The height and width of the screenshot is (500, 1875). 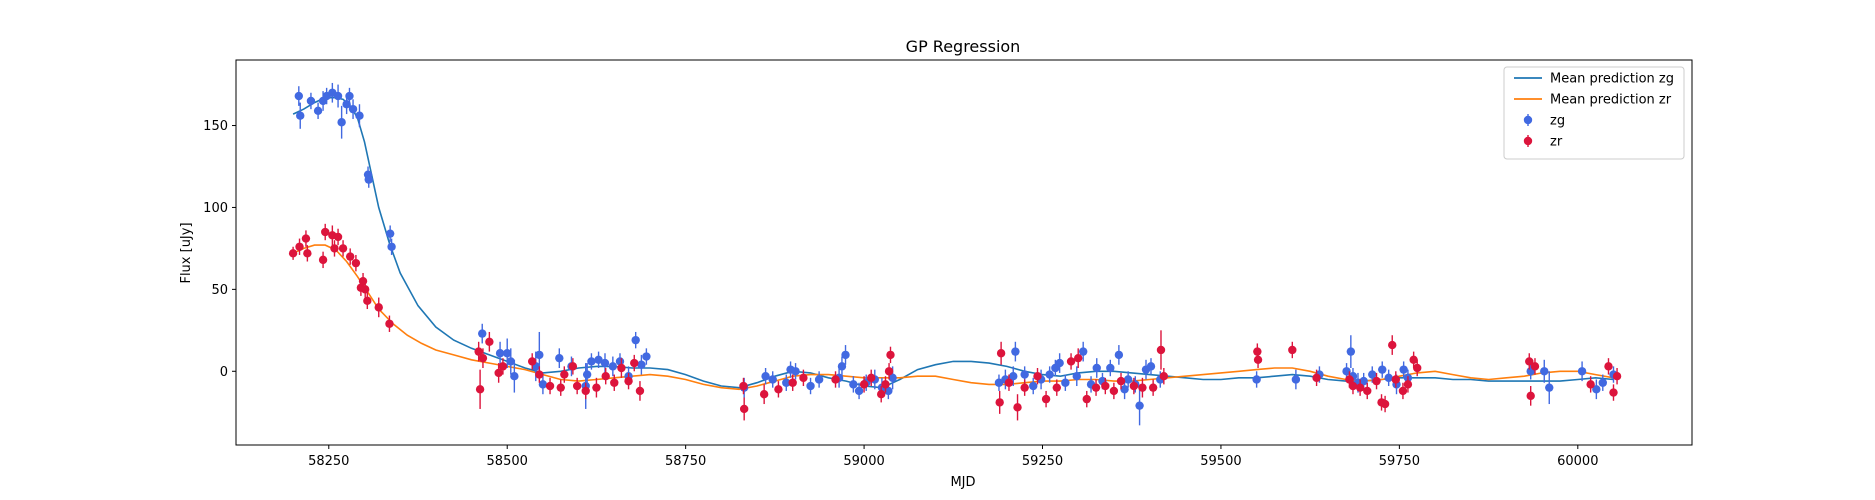 I want to click on legend: Mean prediction zg Mean prediction zr zg zr, so click(x=1594, y=113).